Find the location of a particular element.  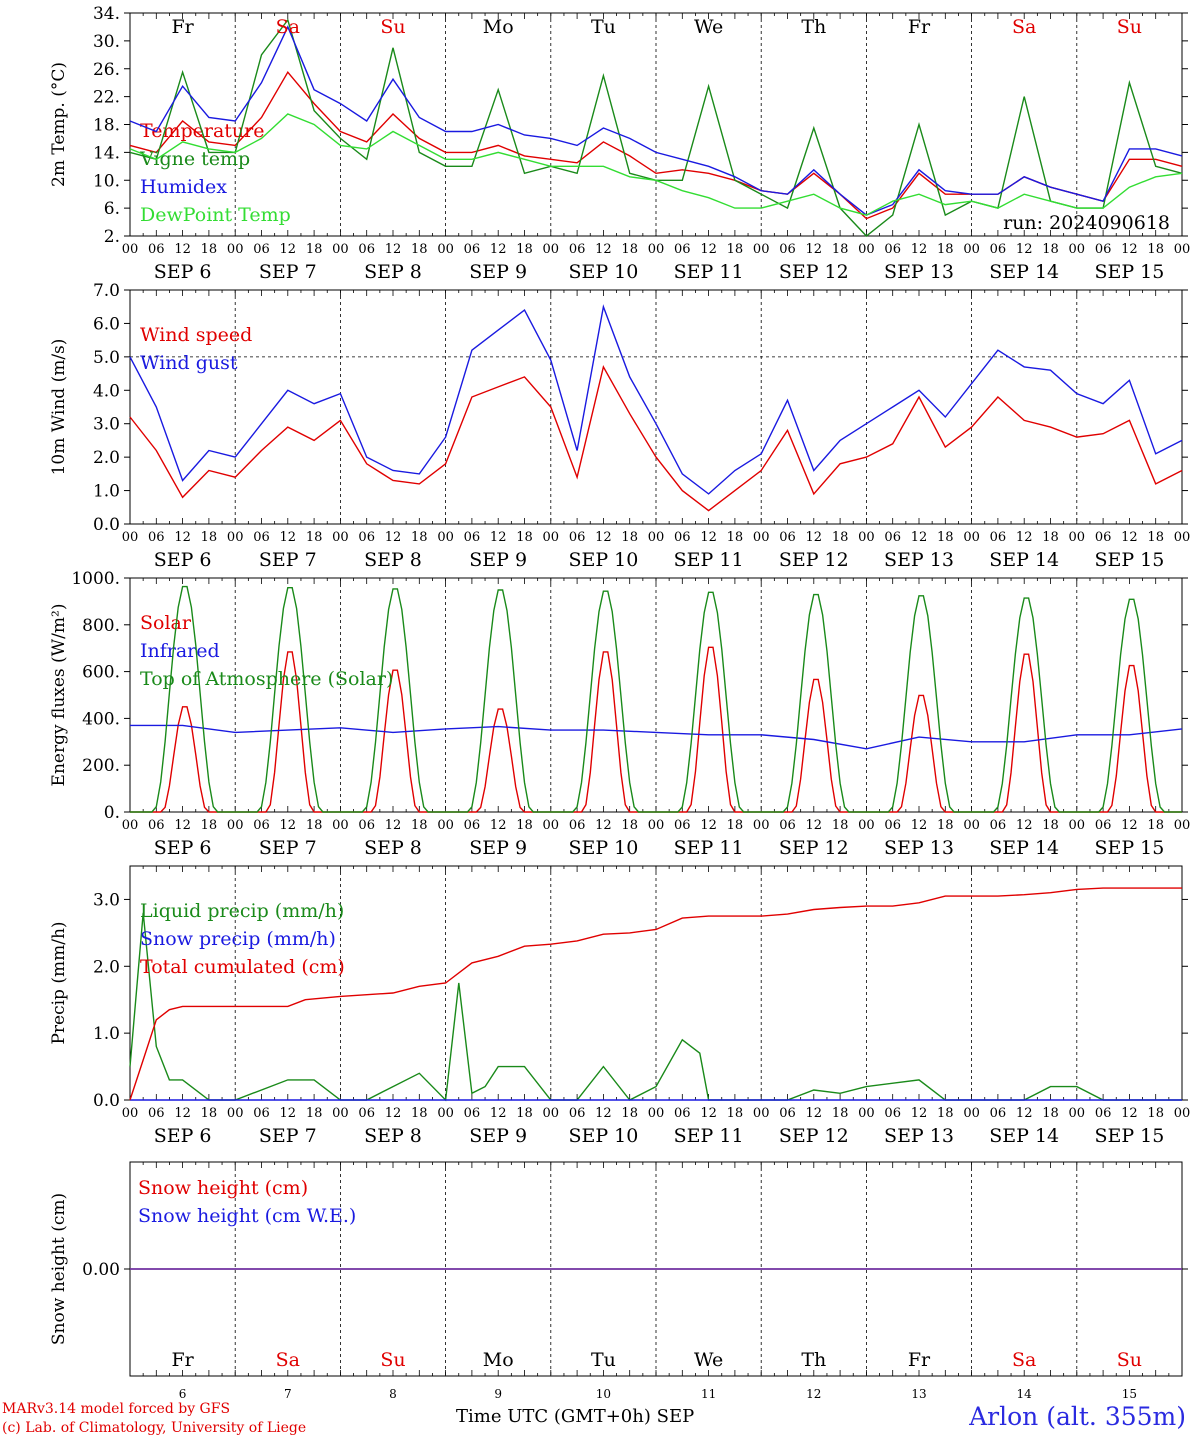

x-day-label: SEP 13 is located at coordinates (919, 560).